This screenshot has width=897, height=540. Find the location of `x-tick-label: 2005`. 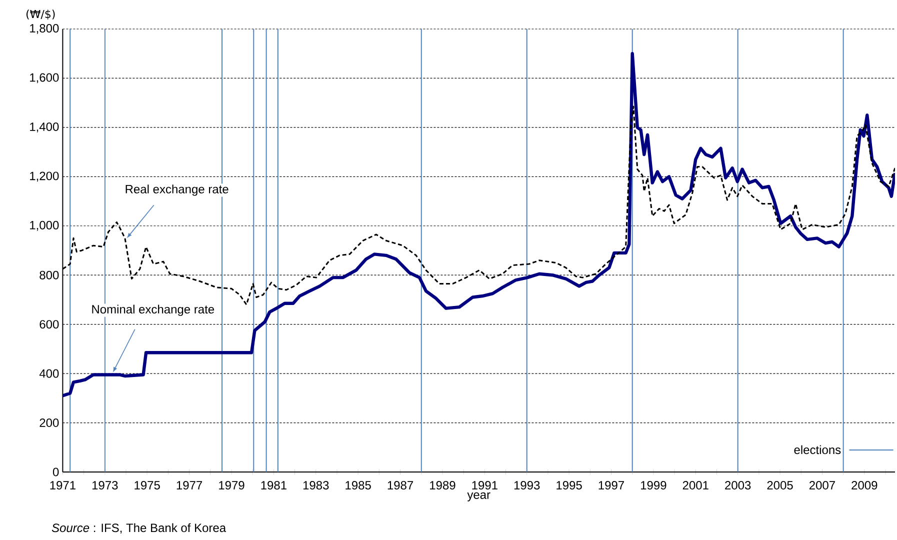

x-tick-label: 2005 is located at coordinates (780, 485).